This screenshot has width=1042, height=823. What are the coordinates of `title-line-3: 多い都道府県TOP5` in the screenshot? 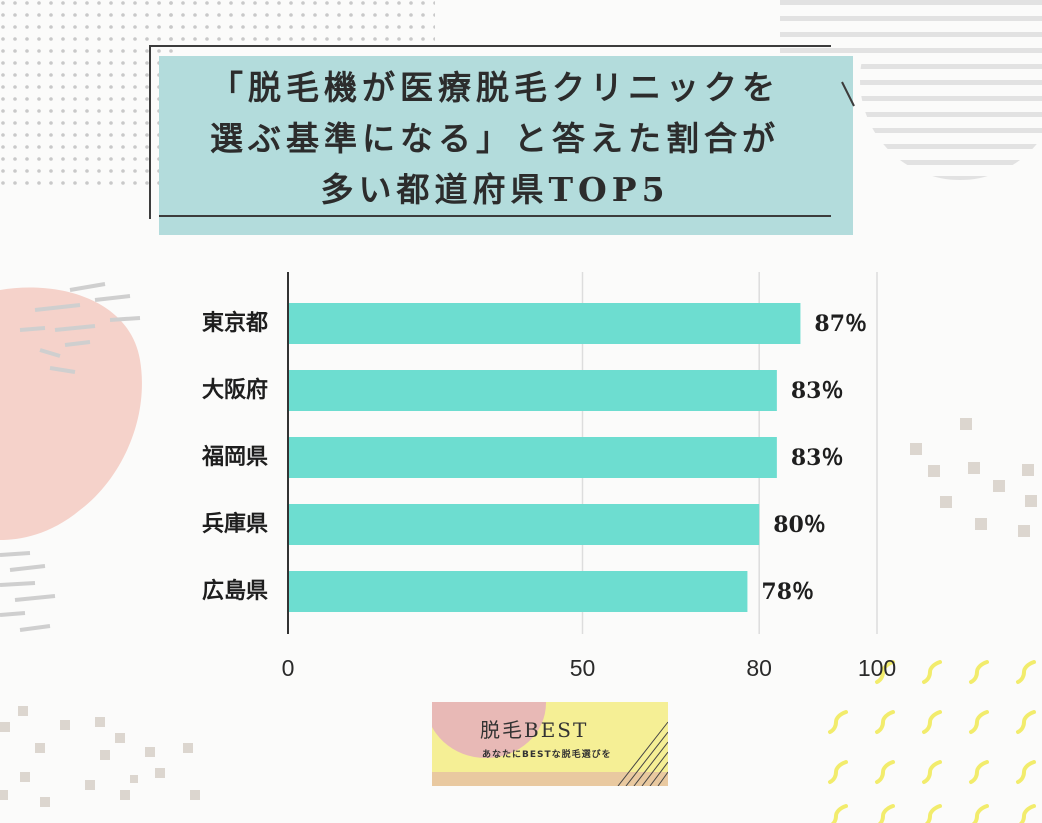 It's located at (495, 189).